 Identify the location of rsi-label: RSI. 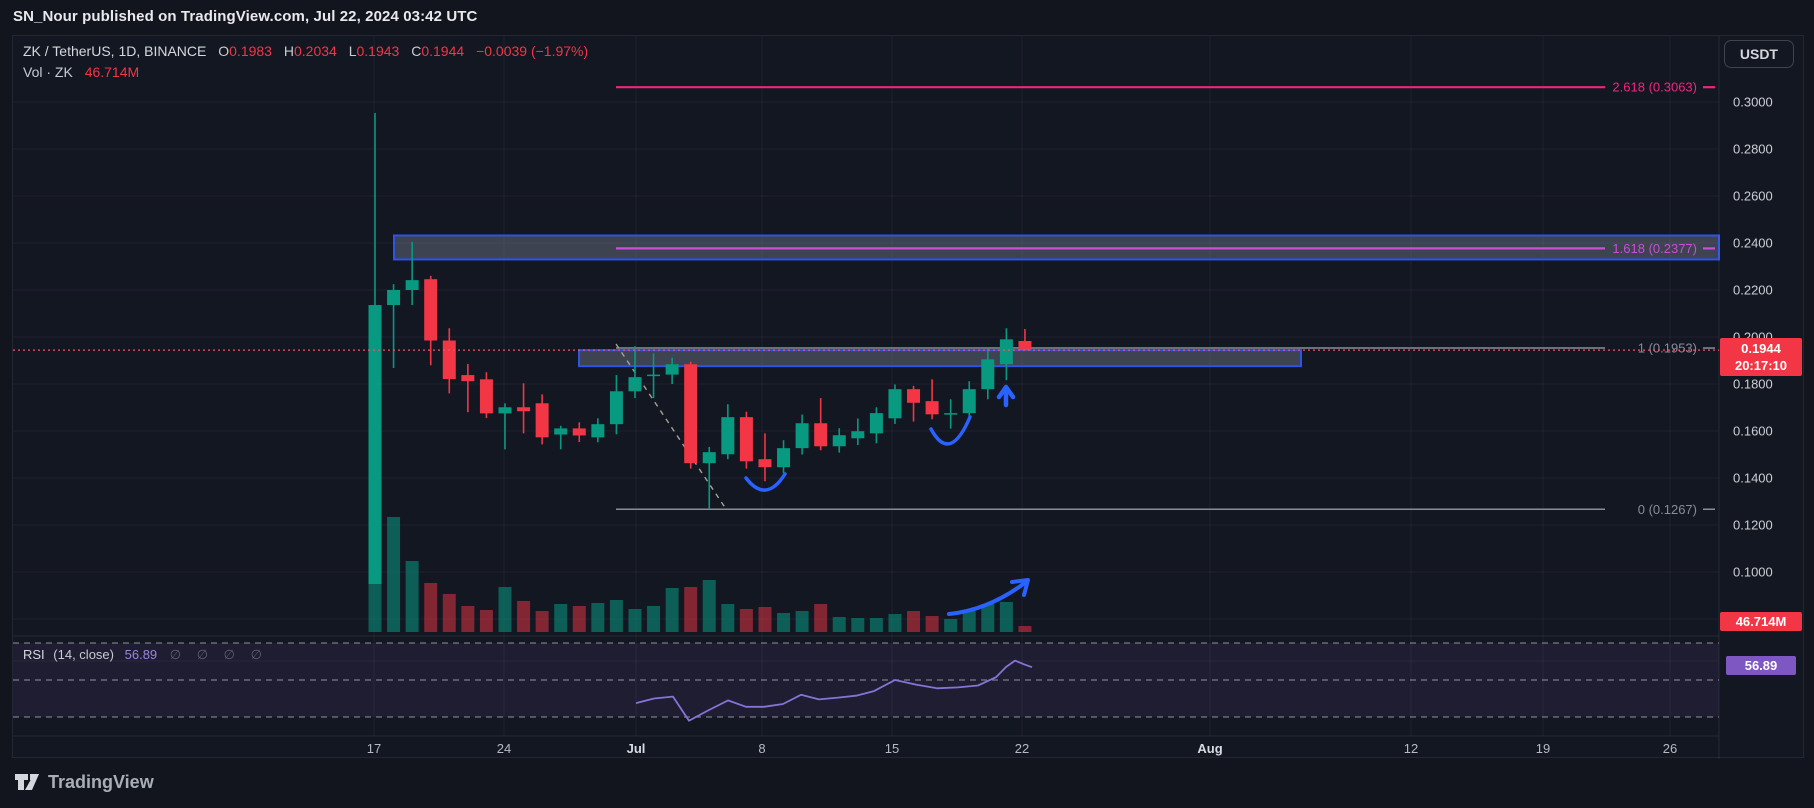
(34, 654).